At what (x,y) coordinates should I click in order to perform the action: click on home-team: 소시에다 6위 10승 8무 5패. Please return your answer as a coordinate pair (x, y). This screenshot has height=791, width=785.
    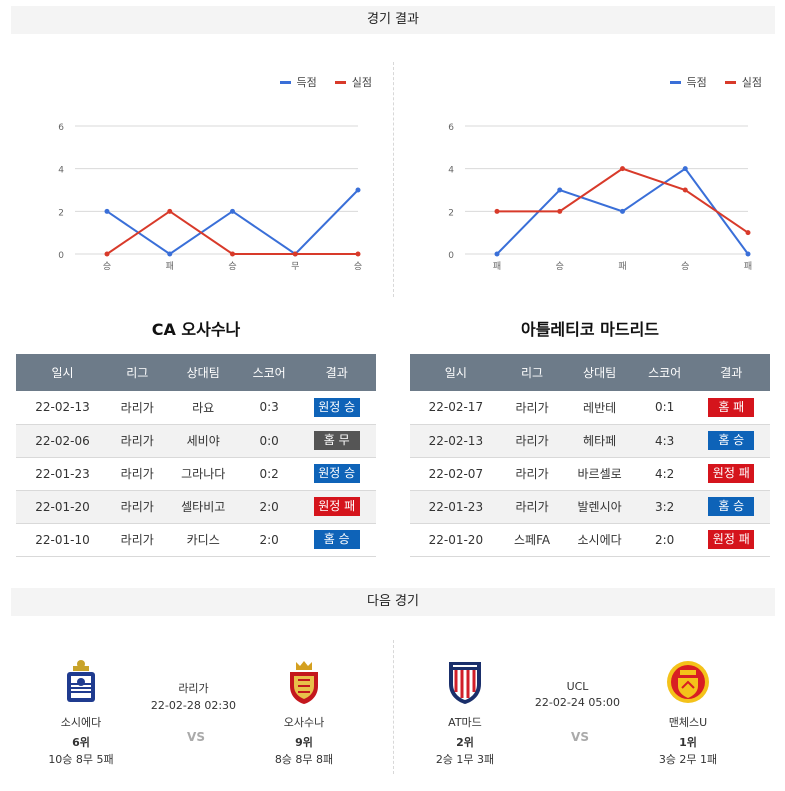
    Looking at the image, I should click on (81, 712).